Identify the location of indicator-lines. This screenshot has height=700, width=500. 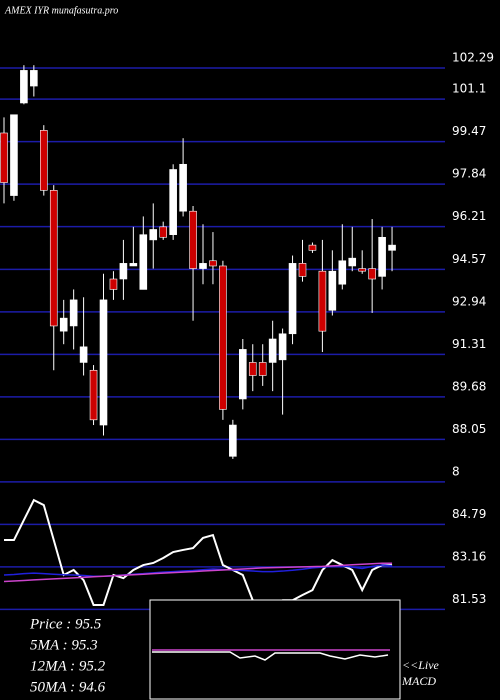
(198, 555).